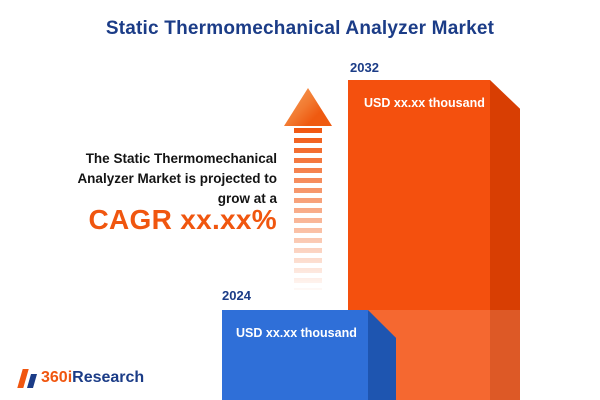 The height and width of the screenshot is (400, 600). Describe the element at coordinates (247, 198) in the screenshot. I see `description-line-3: grow at a` at that location.